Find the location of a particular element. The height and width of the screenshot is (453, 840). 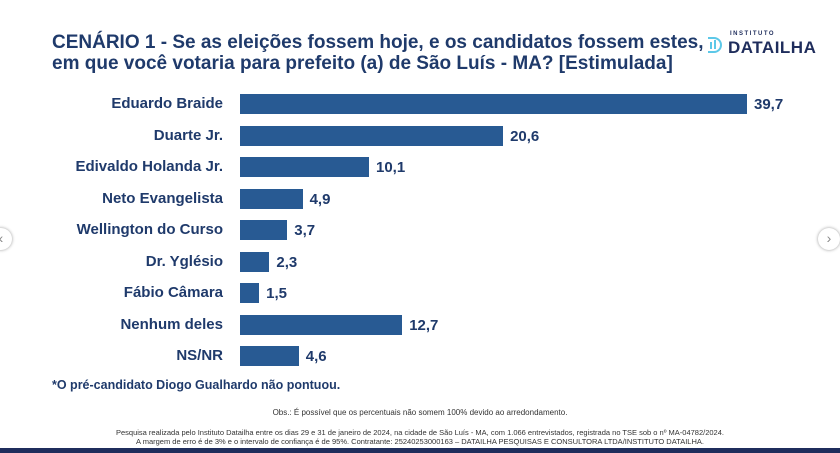

value-label: 3,7 is located at coordinates (305, 230).